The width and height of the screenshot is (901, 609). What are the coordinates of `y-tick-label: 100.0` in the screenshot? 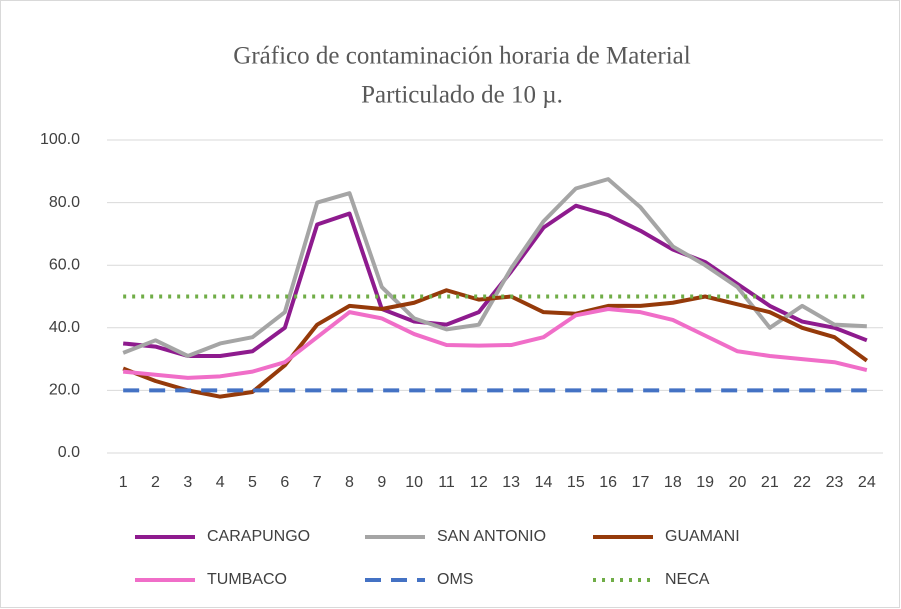 It's located at (60, 139).